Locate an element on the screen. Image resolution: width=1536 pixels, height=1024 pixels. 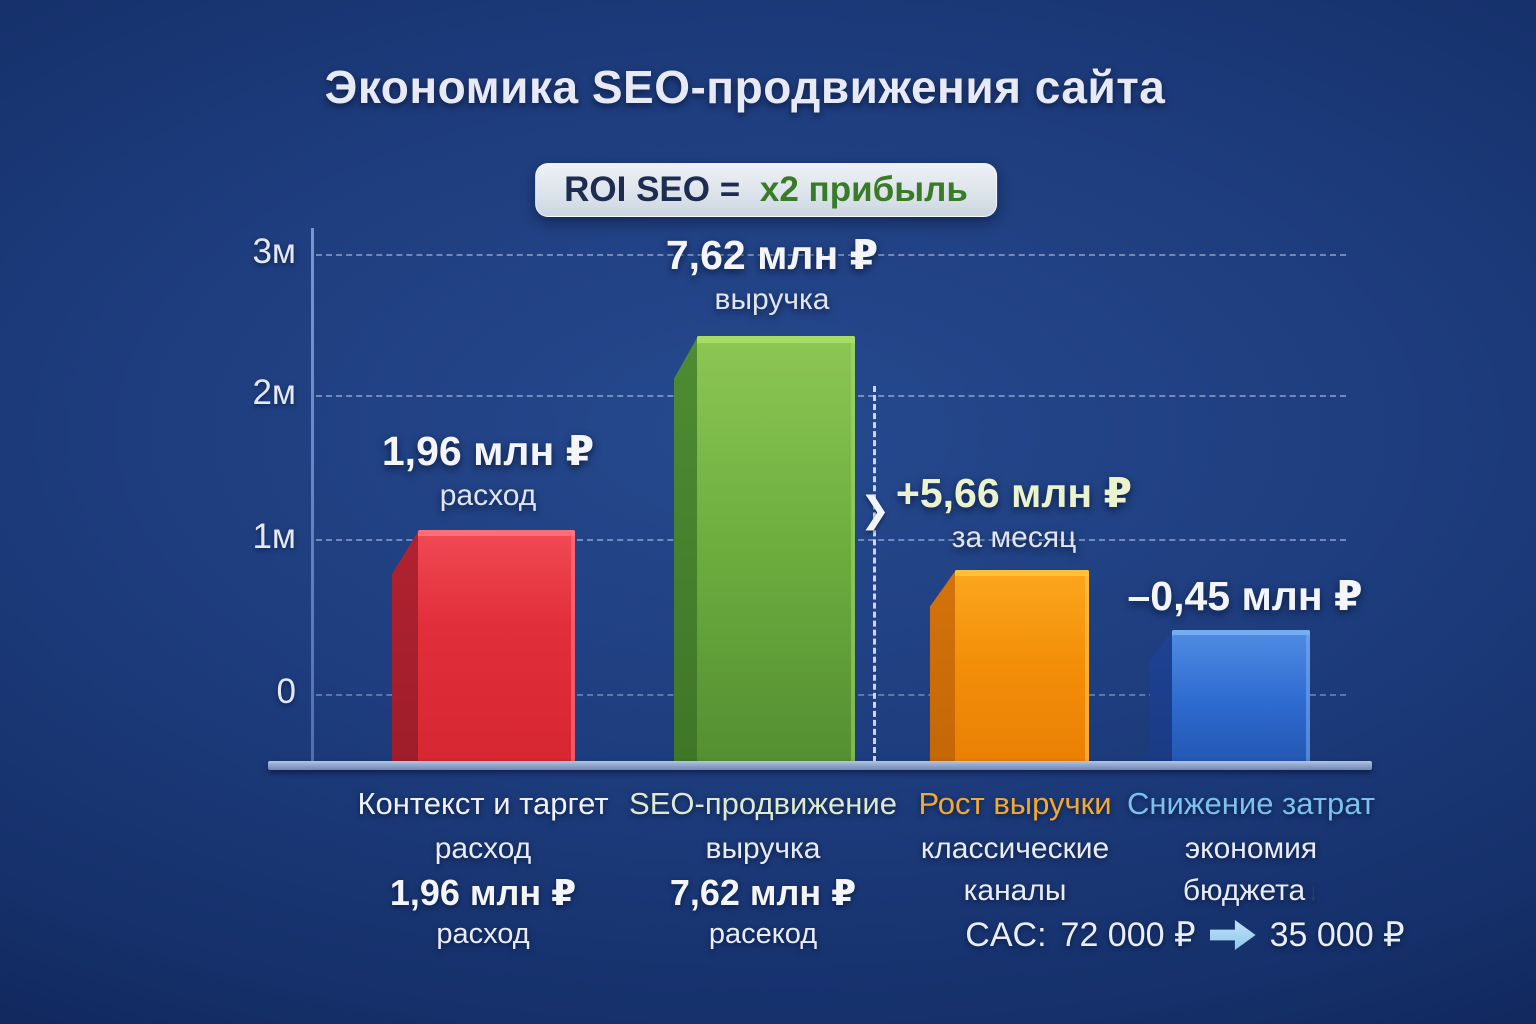
category-savings: Снижение затрат экономия бюджета↓ is located at coordinates (1251, 846).